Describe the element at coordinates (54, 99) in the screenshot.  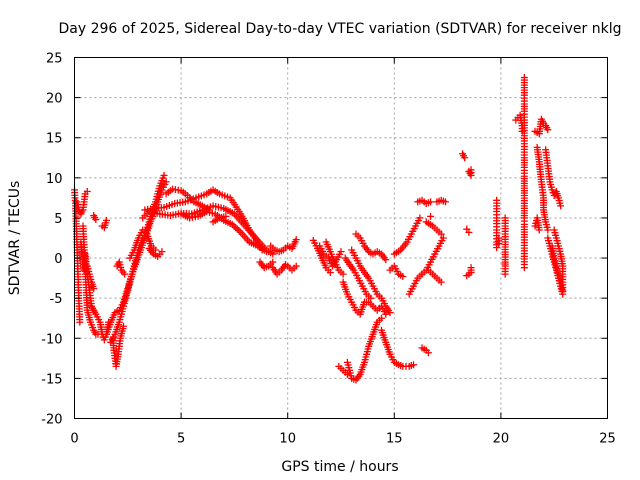
I see `y-tick-label-8: 20` at that location.